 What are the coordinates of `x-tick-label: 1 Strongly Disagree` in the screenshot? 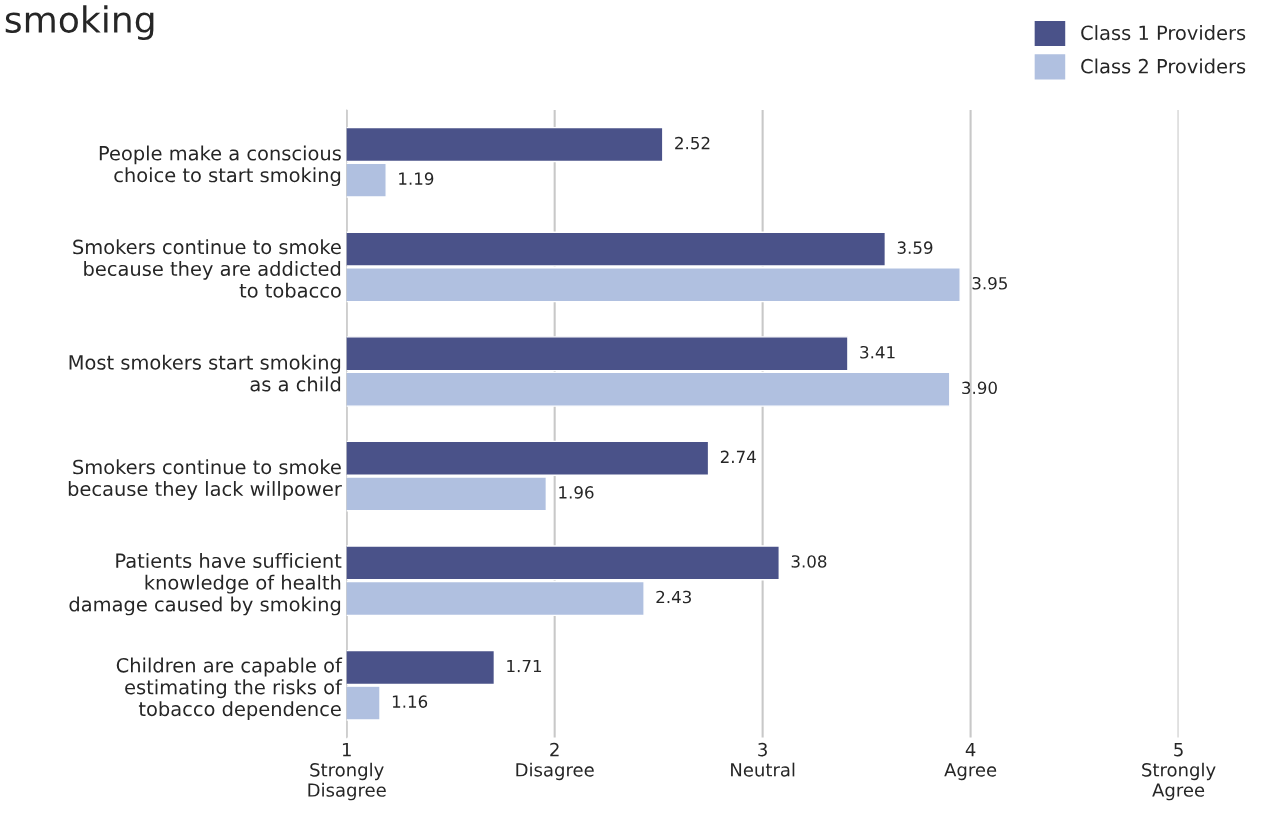 It's located at (347, 771).